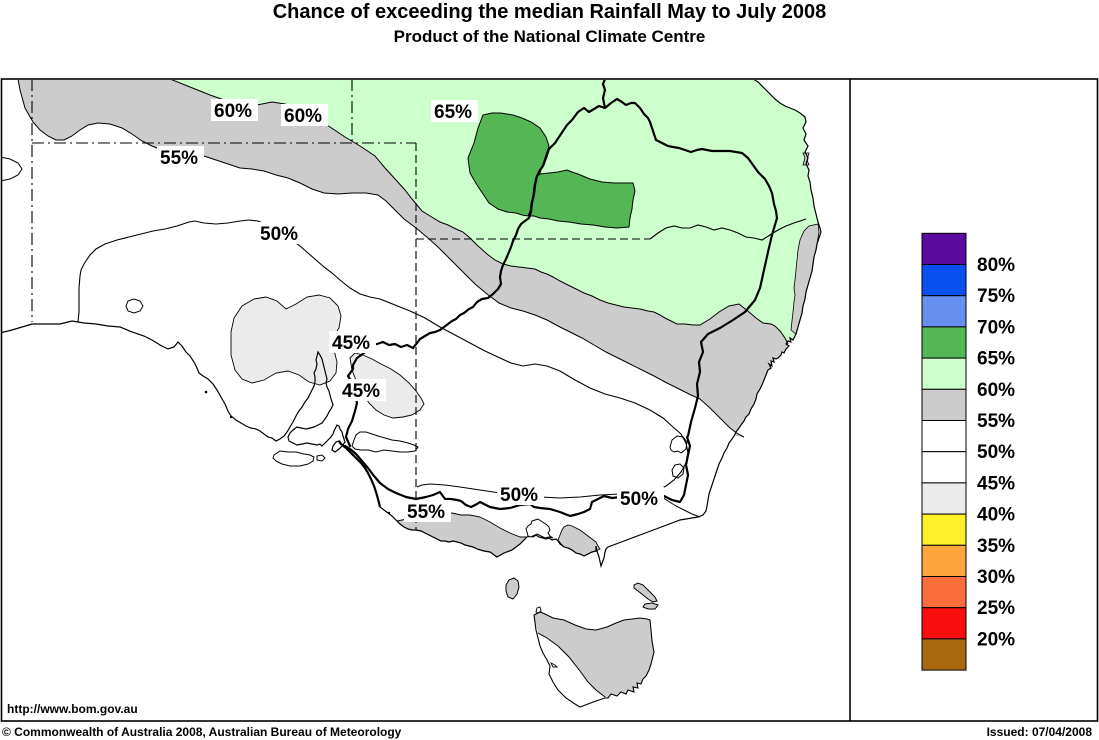 This screenshot has width=1099, height=740. Describe the element at coordinates (996, 515) in the screenshot. I see `svg-text: 40%` at that location.